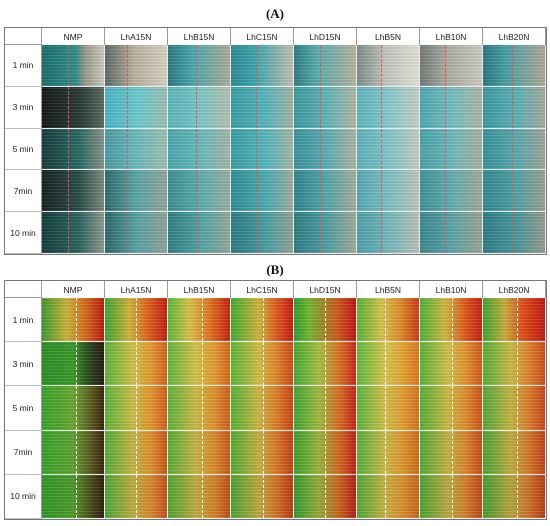 The image size is (550, 526). What do you see at coordinates (136, 66) in the screenshot?
I see `panel-a-image-lha15n-1-min` at bounding box center [136, 66].